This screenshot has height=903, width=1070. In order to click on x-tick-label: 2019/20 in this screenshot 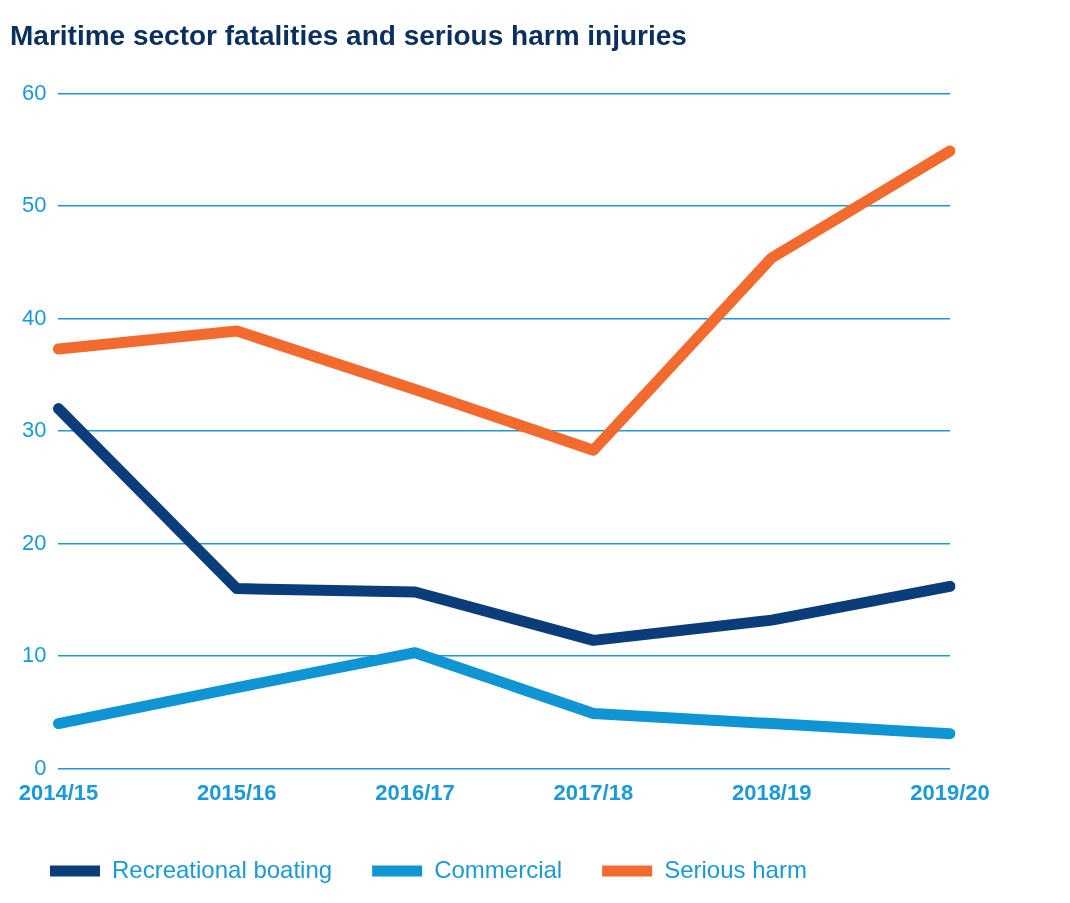, I will do `click(950, 792)`.